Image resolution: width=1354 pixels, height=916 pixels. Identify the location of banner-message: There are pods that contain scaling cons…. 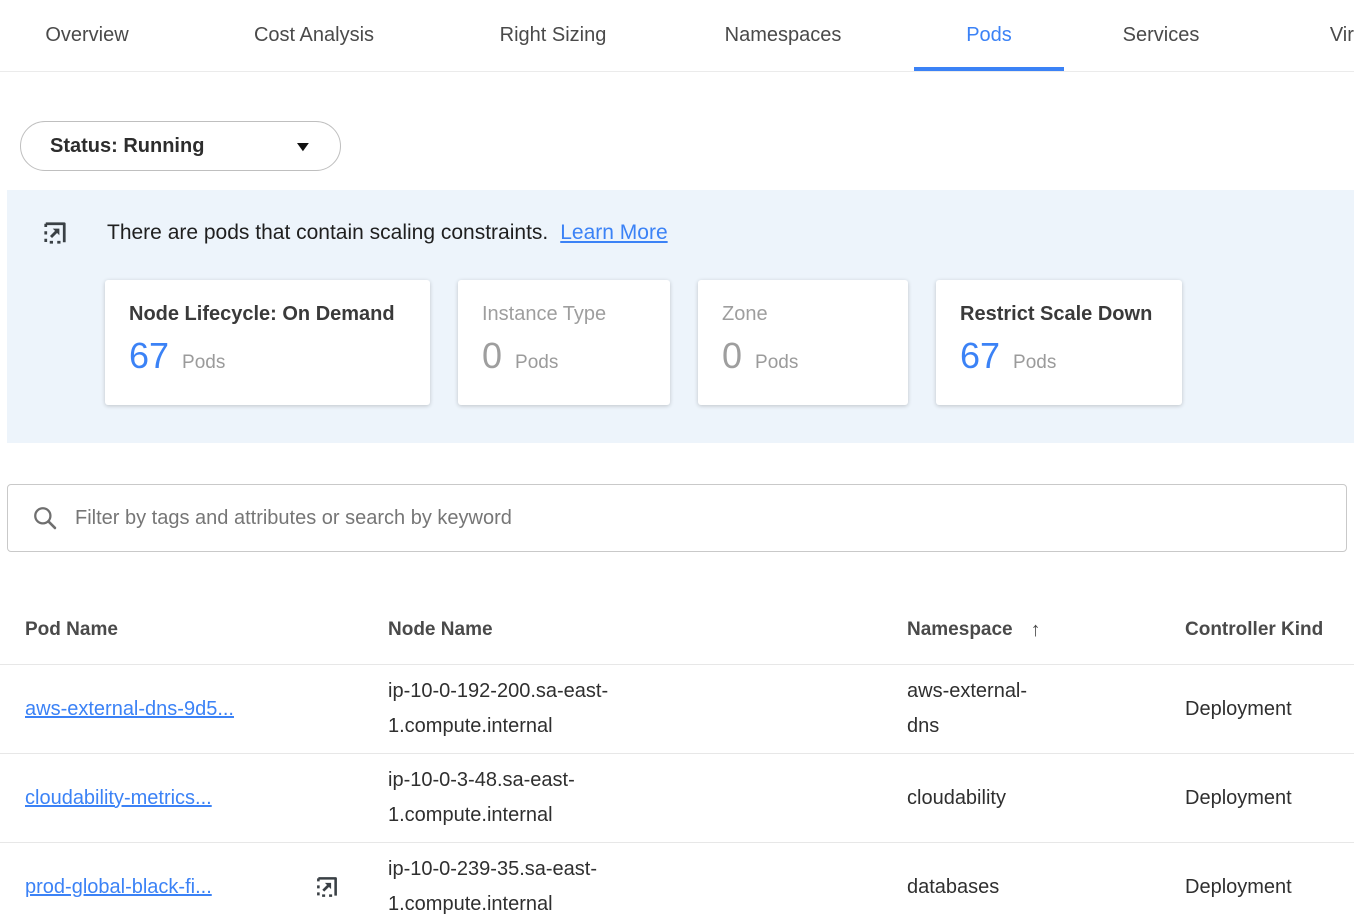
(328, 232).